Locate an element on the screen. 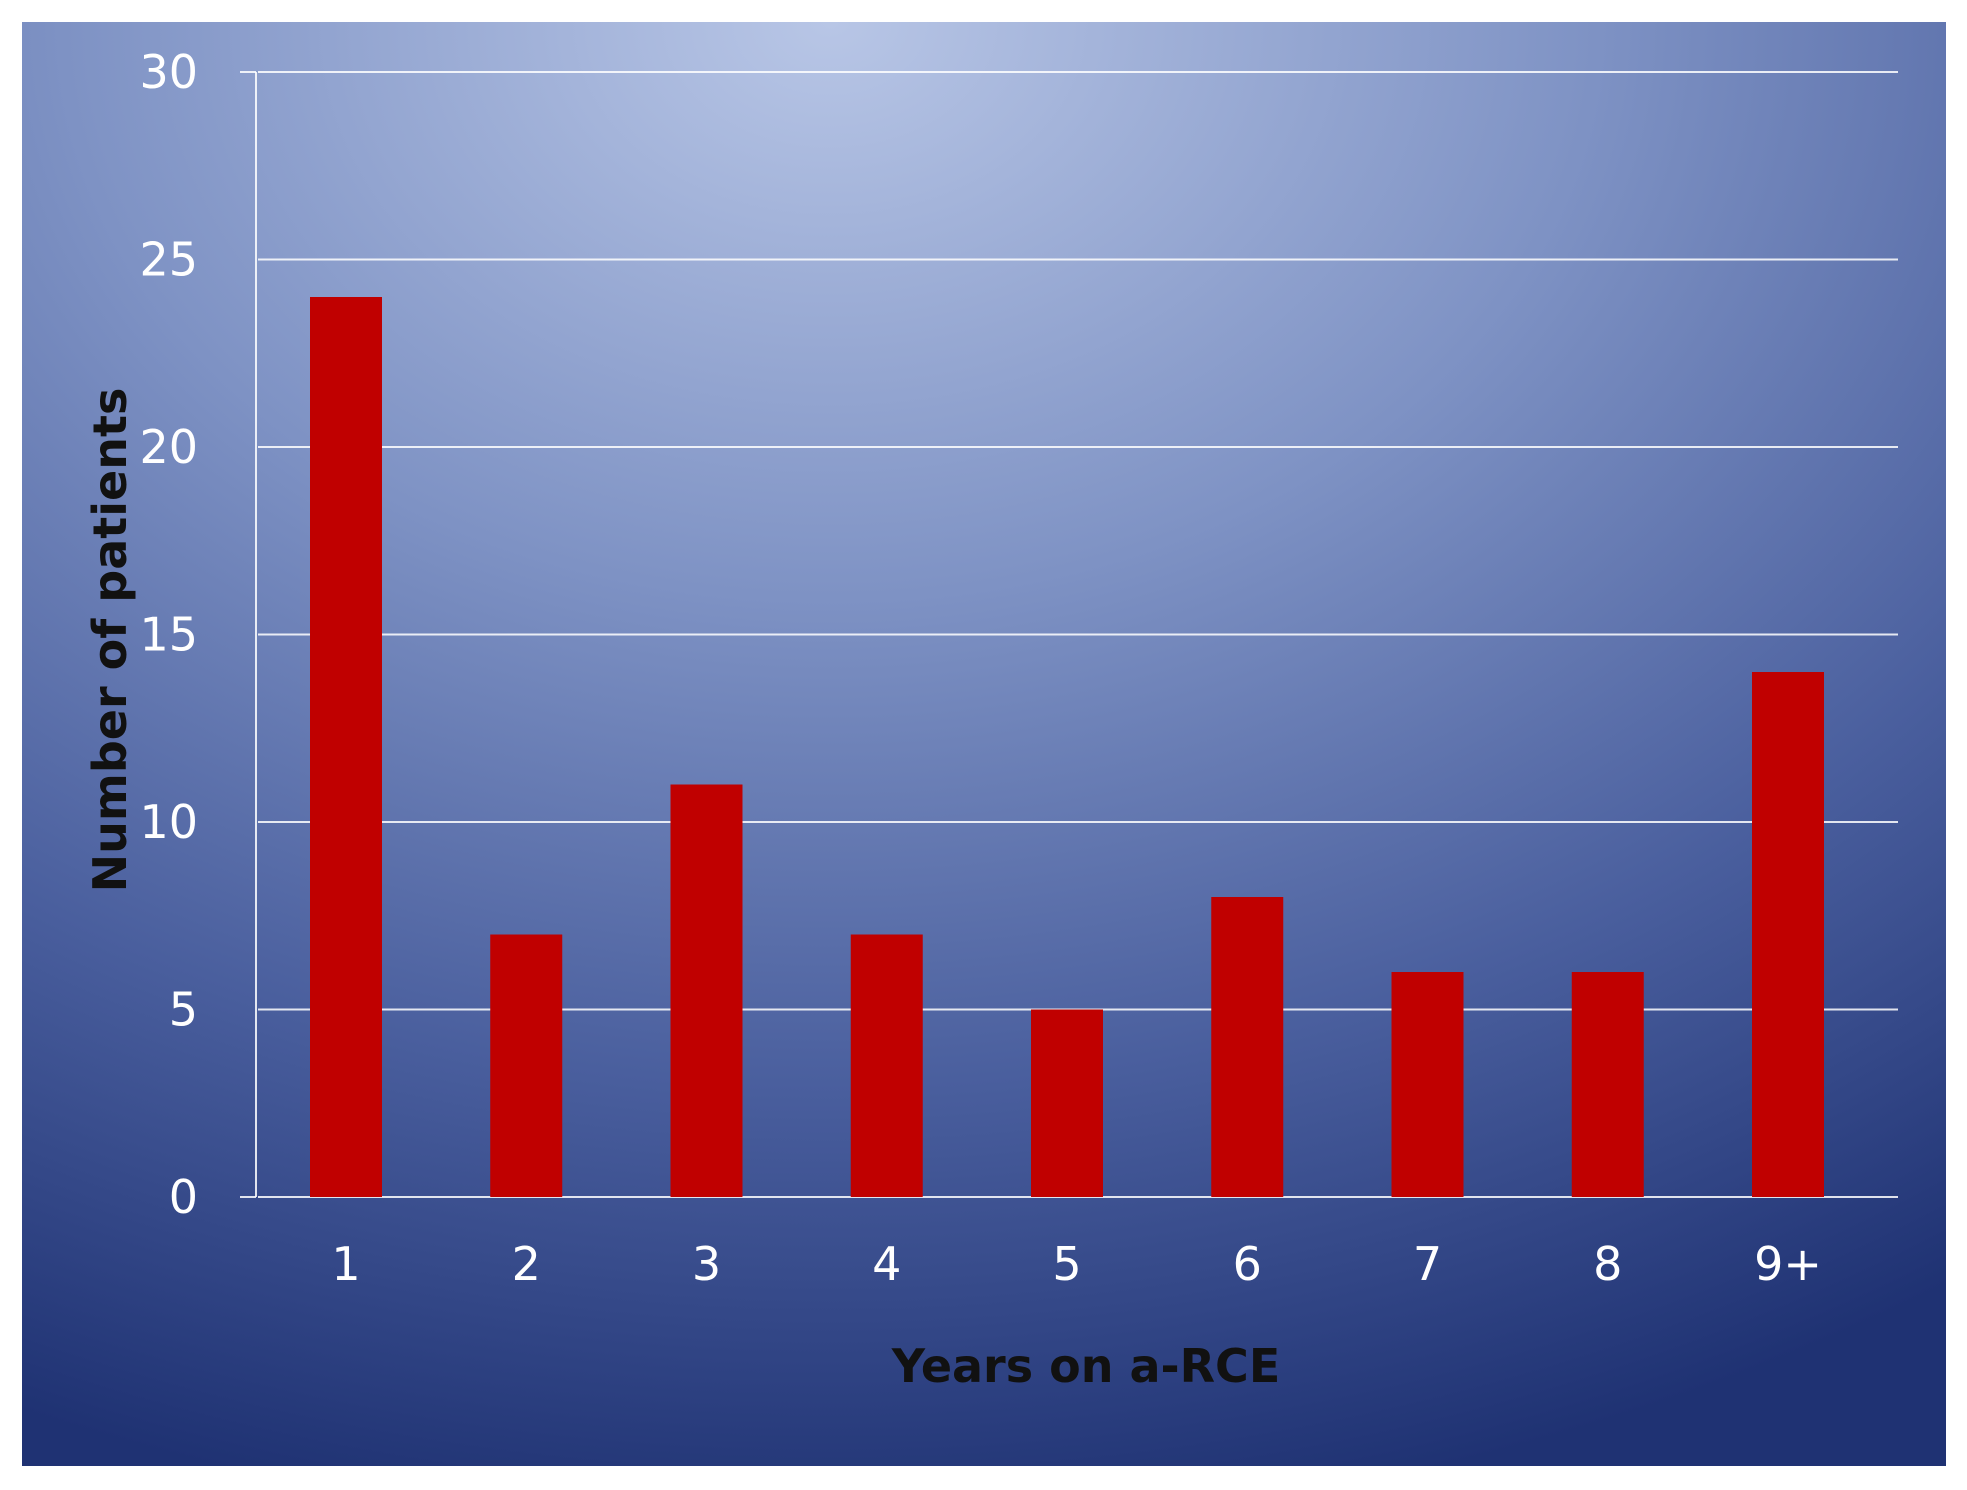 Image resolution: width=1967 pixels, height=1490 pixels. y-tick-label: 5 is located at coordinates (183, 1010).